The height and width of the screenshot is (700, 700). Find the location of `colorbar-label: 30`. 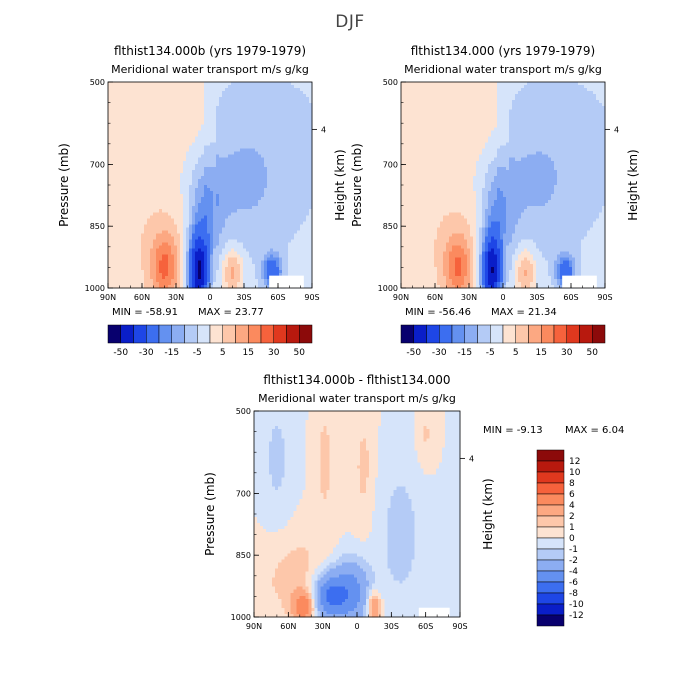

colorbar-label: 30 is located at coordinates (274, 353).